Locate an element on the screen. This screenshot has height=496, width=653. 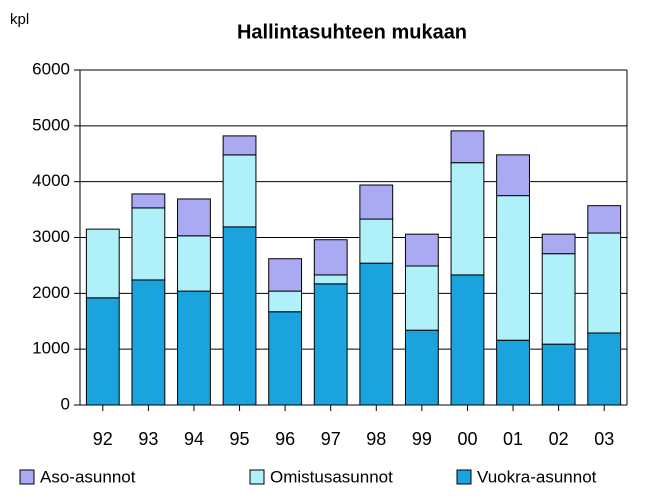
legend-label: Omistusasunnot is located at coordinates (331, 476).